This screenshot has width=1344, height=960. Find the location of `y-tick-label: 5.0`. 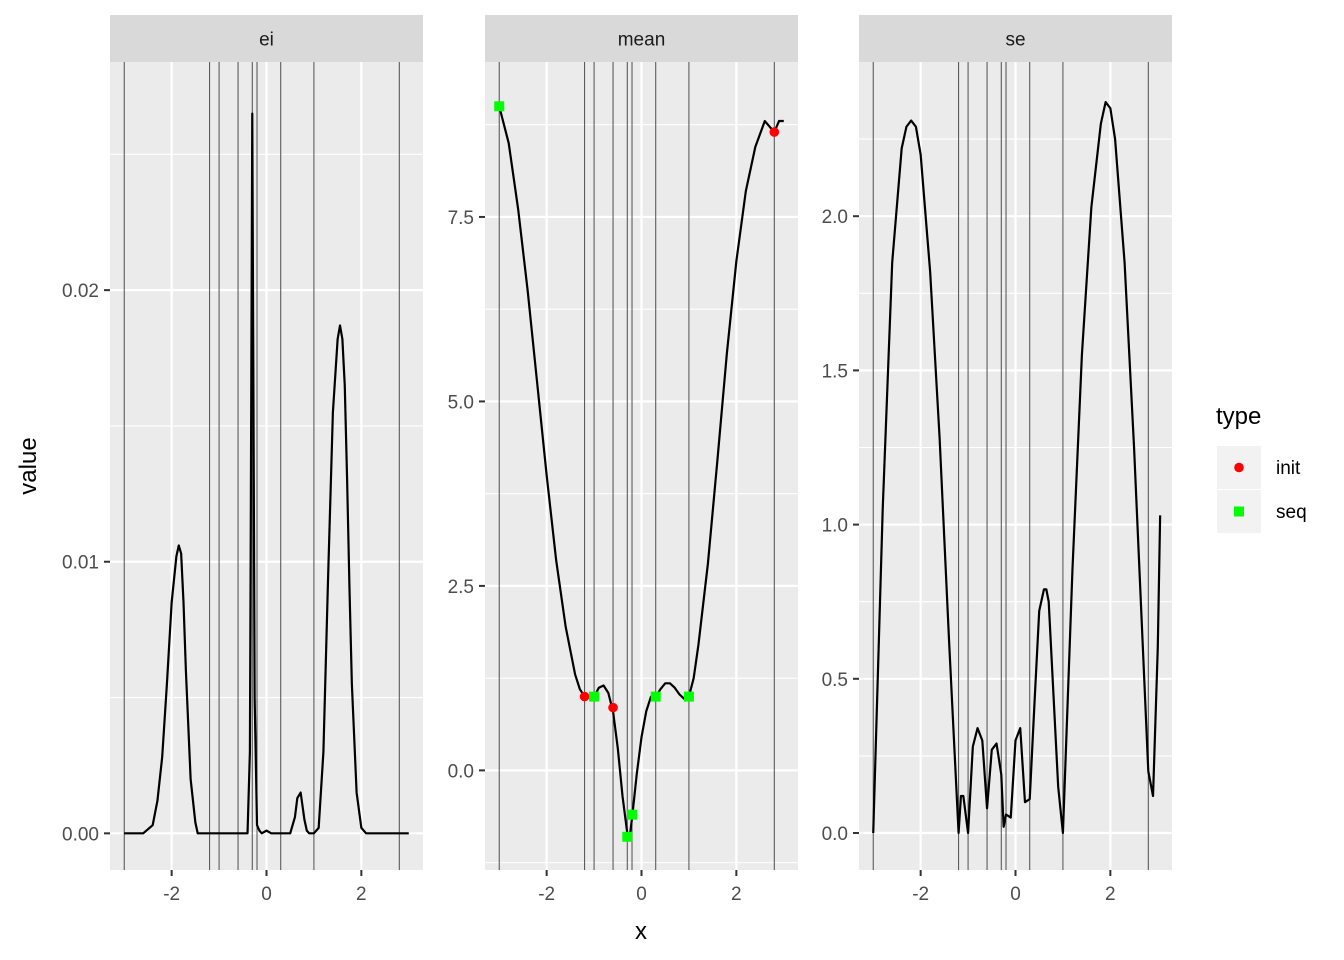

y-tick-label: 5.0 is located at coordinates (461, 402).